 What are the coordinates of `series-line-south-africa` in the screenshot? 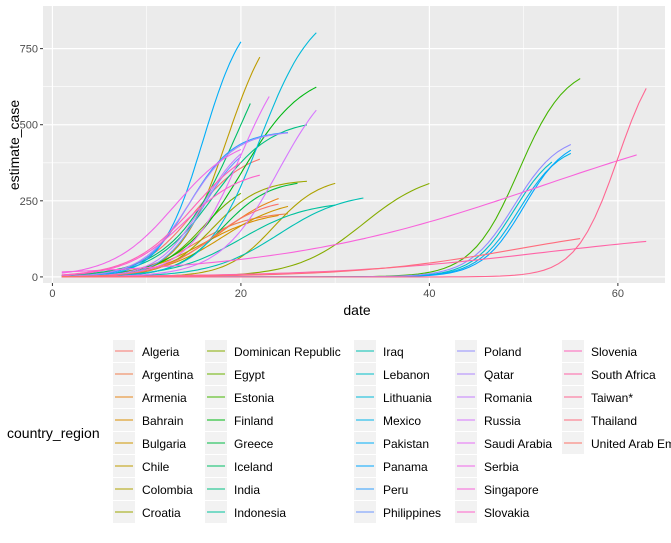 It's located at (354, 258).